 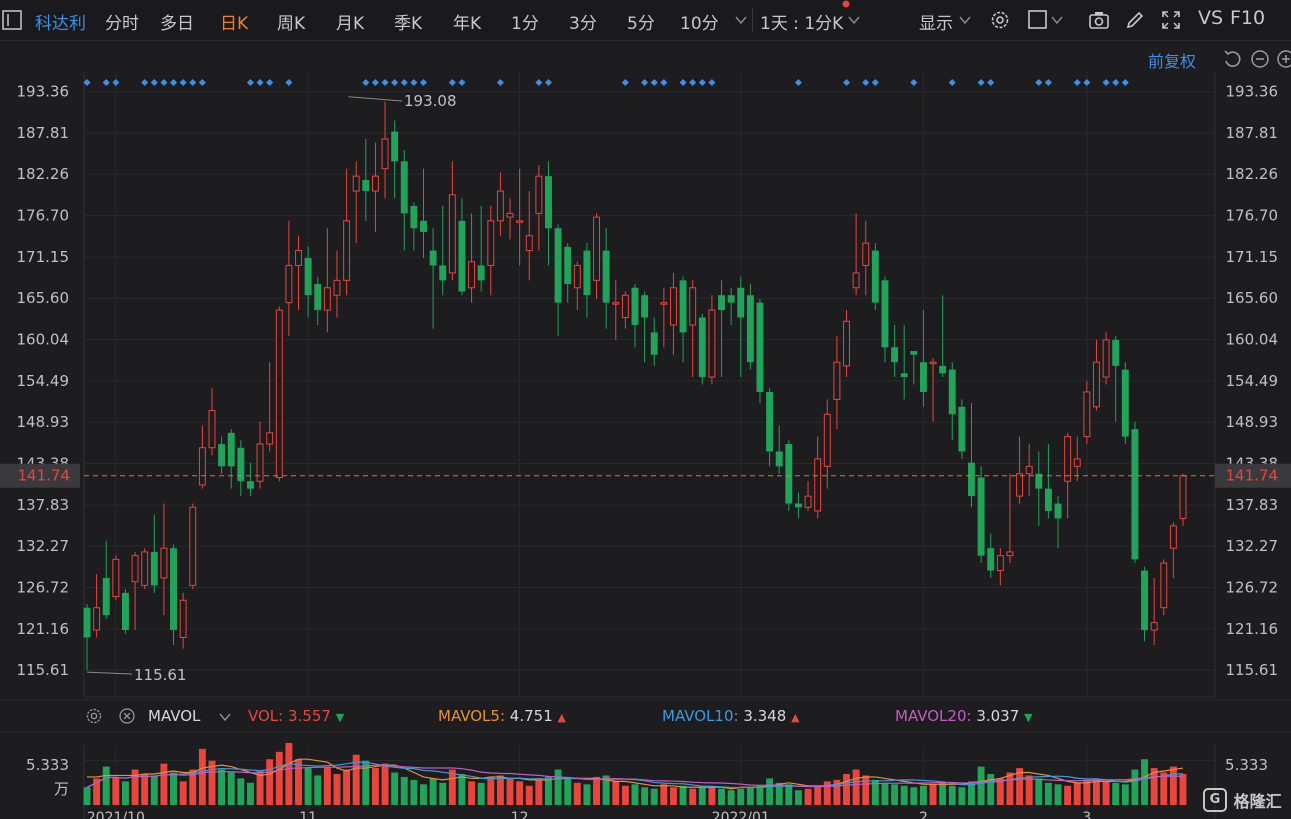 I want to click on indicator-chevron-icon, so click(x=225, y=717).